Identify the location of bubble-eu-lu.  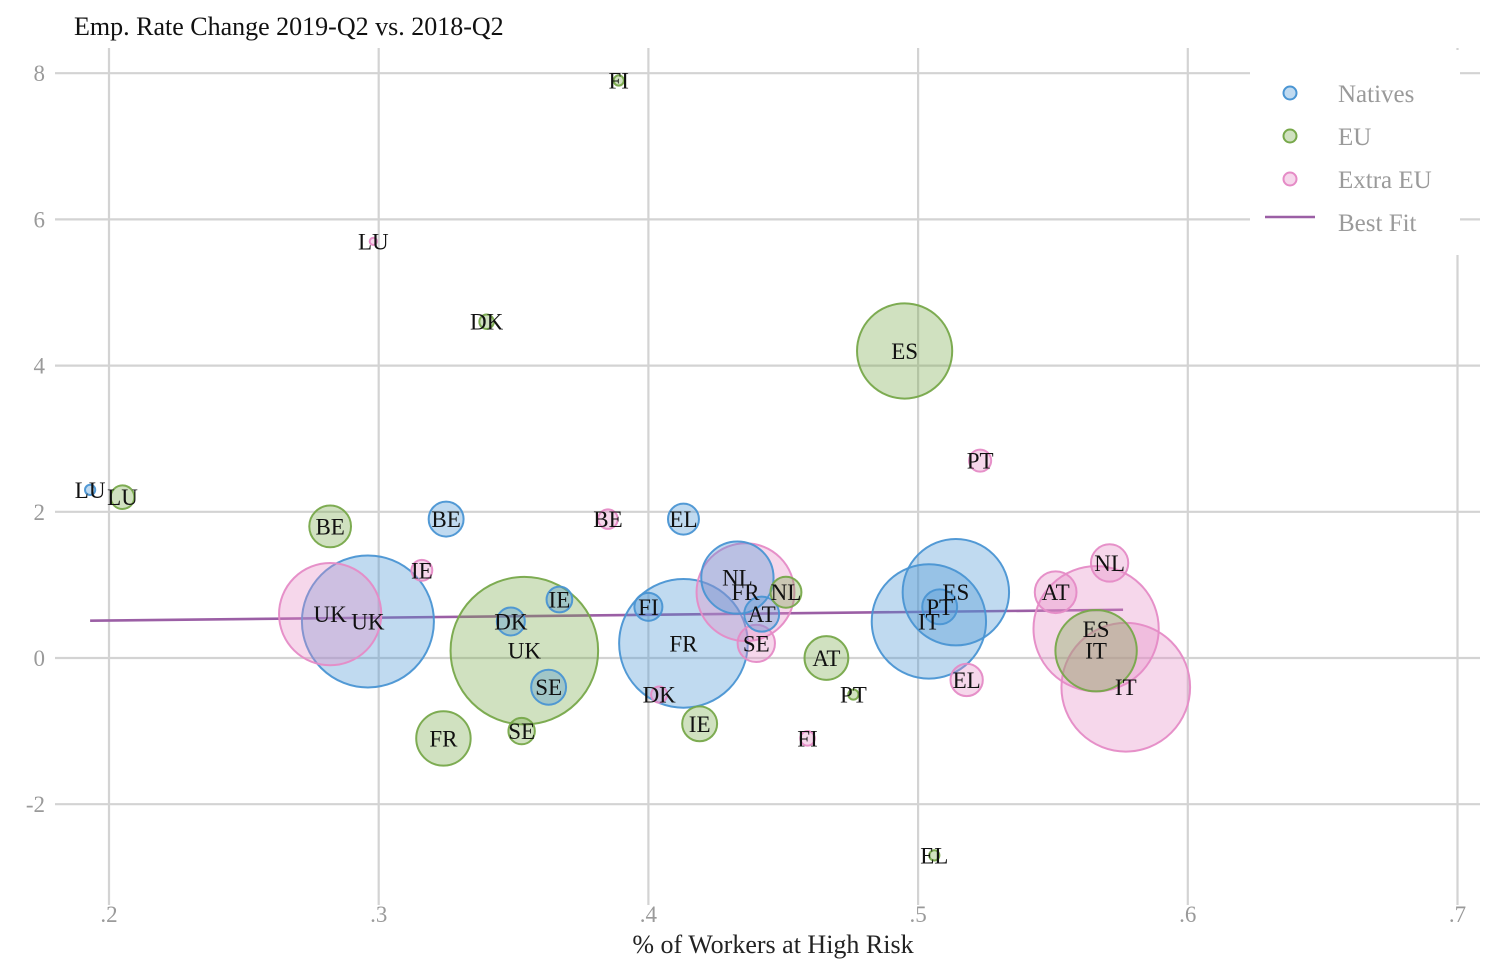
(122, 497).